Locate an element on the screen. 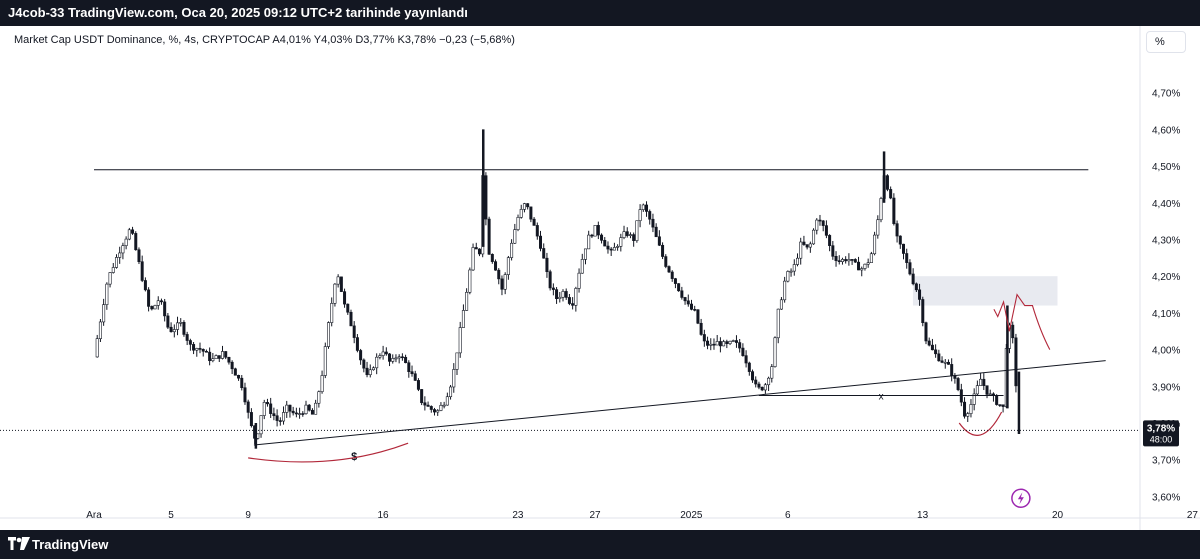 This screenshot has width=1200, height=559. red-projection-scribble is located at coordinates (1022, 321).